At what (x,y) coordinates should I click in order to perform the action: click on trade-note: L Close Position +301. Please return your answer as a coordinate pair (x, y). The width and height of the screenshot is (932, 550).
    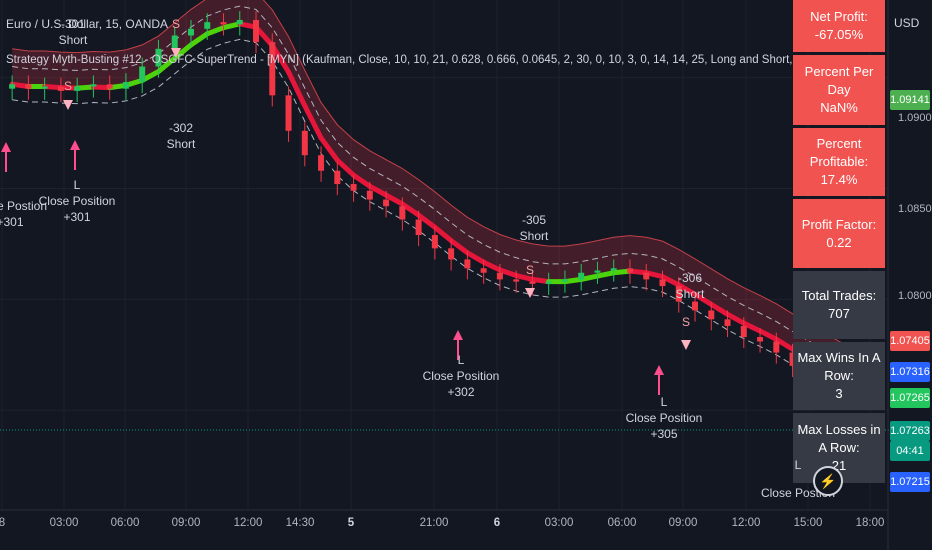
    Looking at the image, I should click on (77, 201).